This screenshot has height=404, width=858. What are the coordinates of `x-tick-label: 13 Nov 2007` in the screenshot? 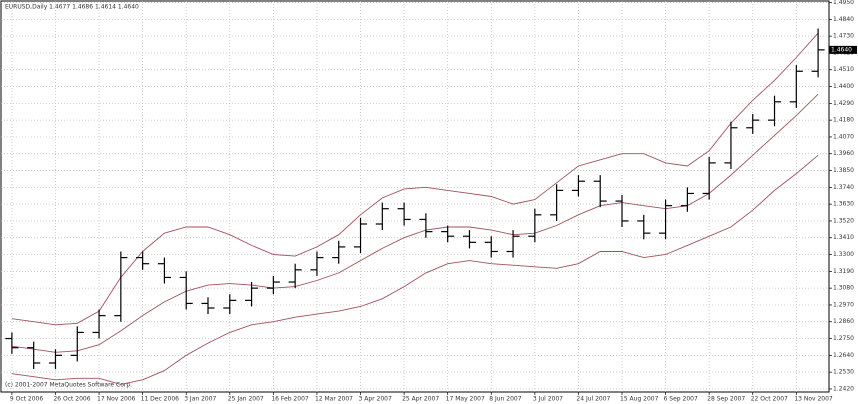 It's located at (813, 399).